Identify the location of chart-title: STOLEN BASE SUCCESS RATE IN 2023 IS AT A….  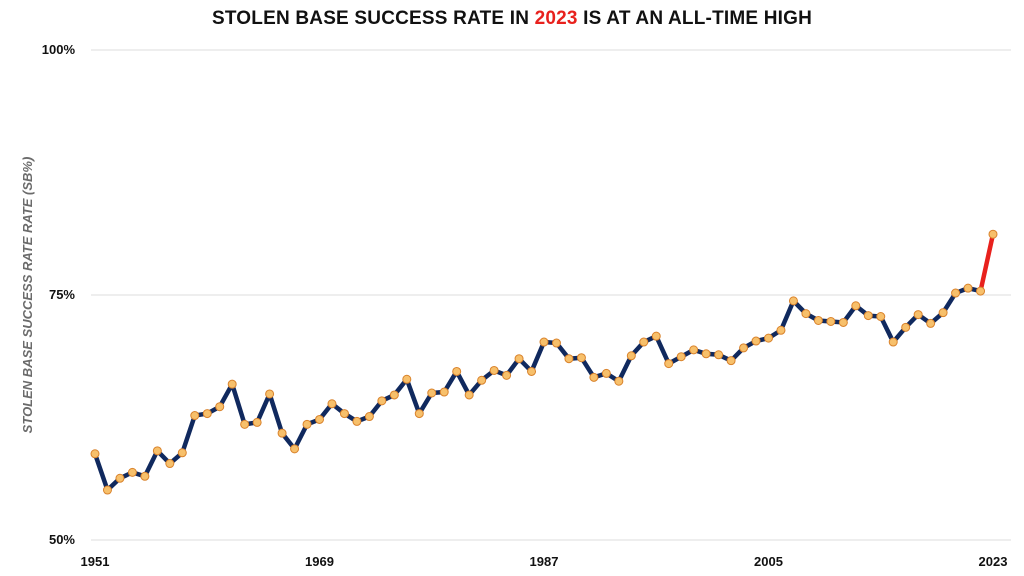
(512, 19).